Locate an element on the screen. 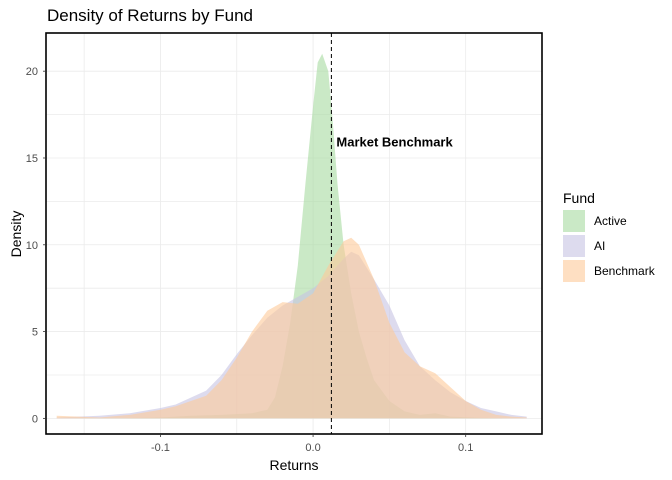 The width and height of the screenshot is (672, 480). x-axis-ticks: -0.1 0.0 0.1 is located at coordinates (312, 444).